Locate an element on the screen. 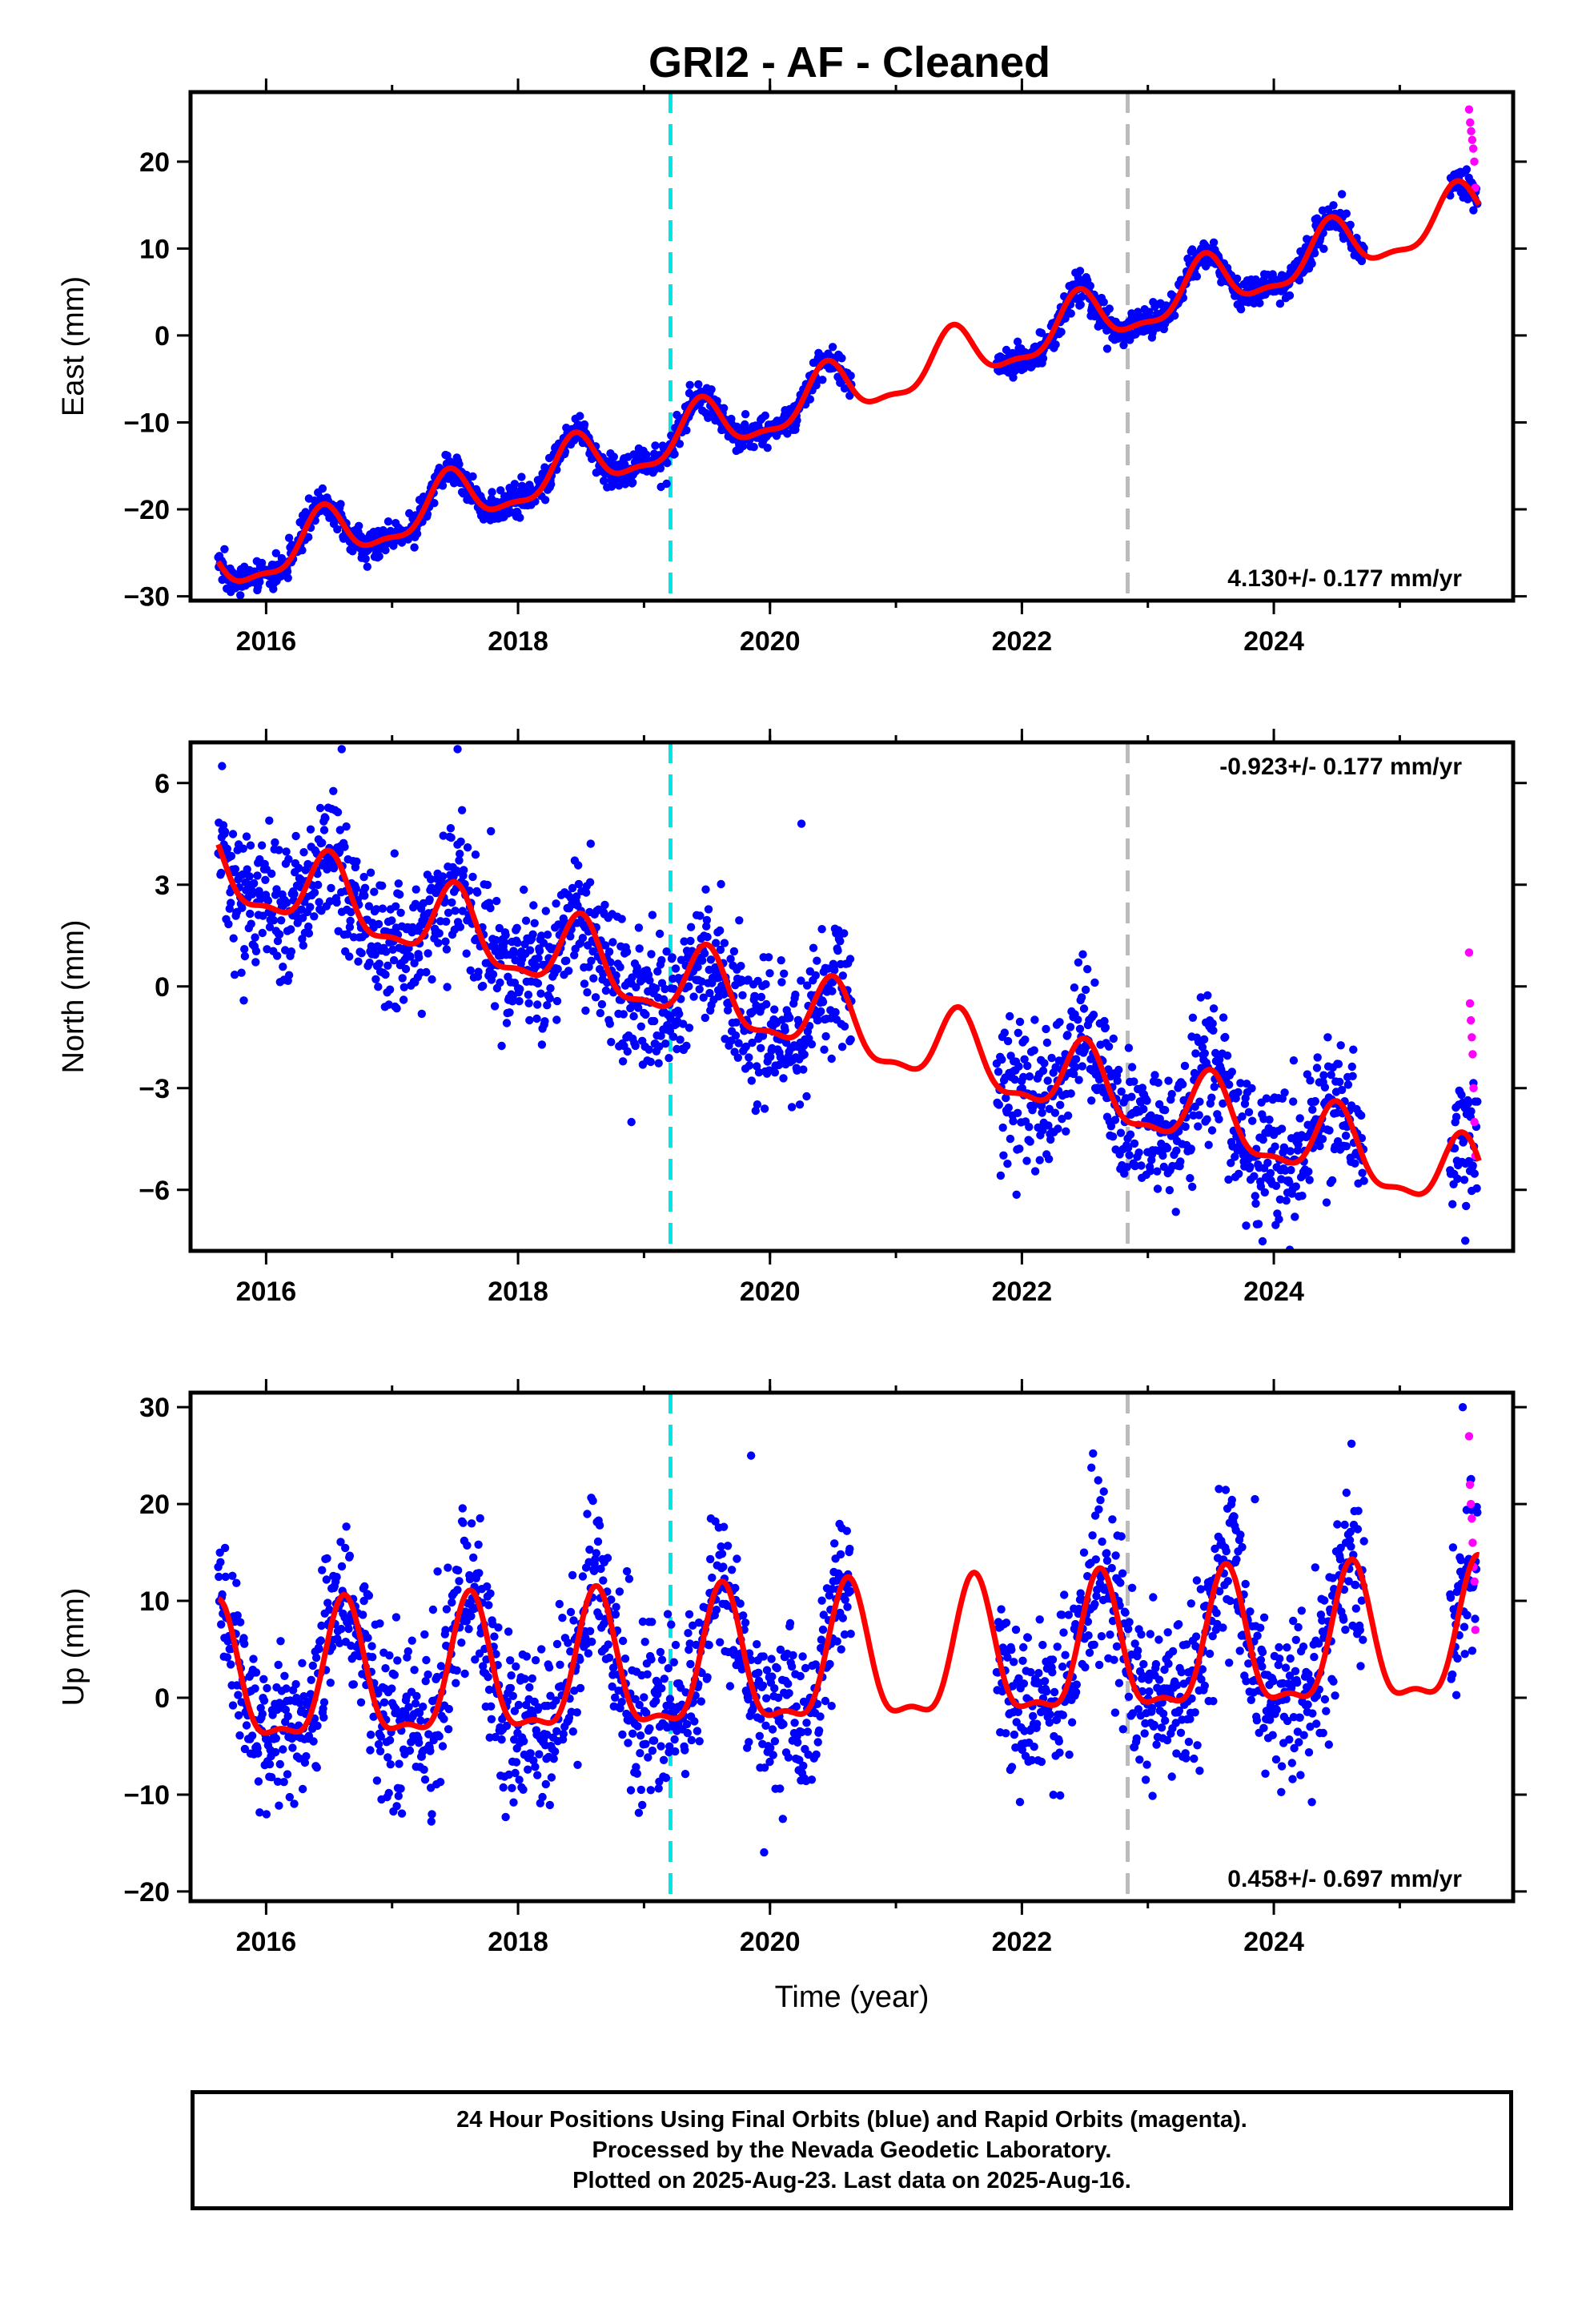 This screenshot has width=1582, height=2324. north-model-curve is located at coordinates (848, 1020).